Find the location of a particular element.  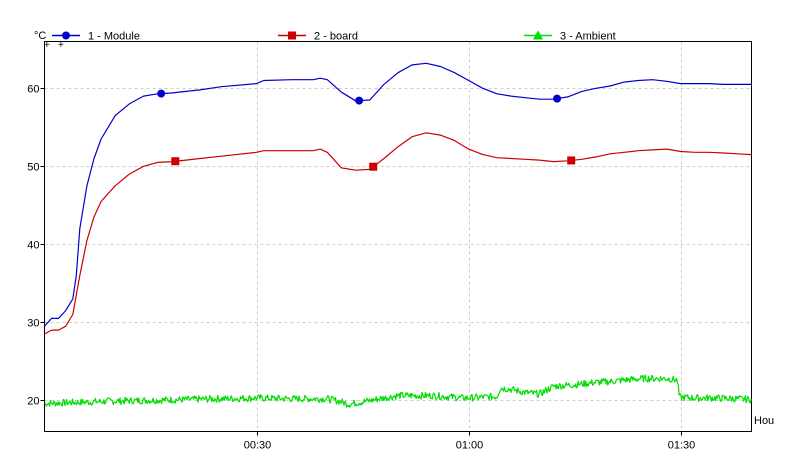

cursor-marker-2: + is located at coordinates (61, 45).